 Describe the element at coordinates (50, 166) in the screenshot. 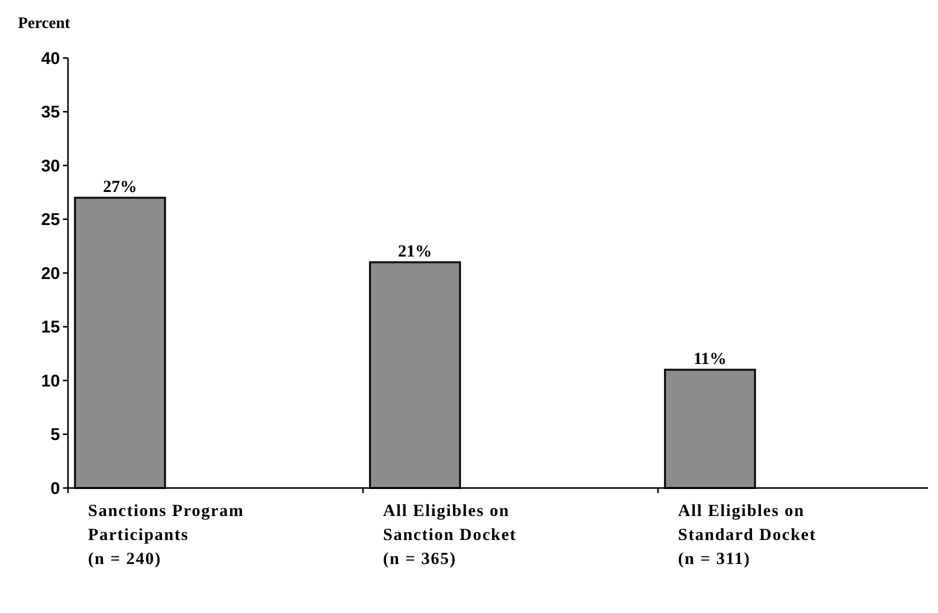

I see `y-tick-label: 30` at that location.